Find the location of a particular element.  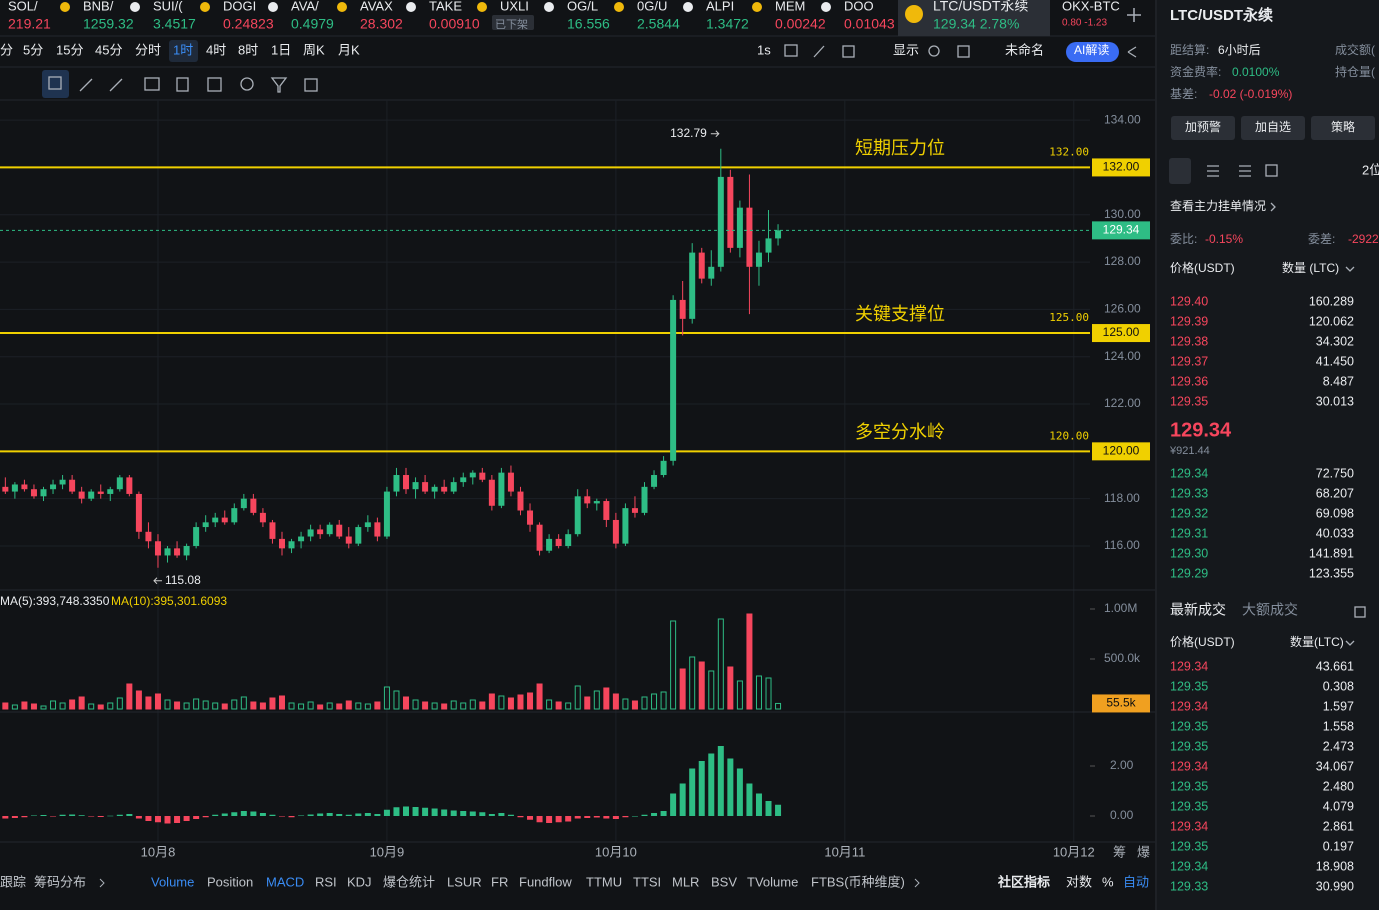

indicator-tab: Volume is located at coordinates (172, 881).